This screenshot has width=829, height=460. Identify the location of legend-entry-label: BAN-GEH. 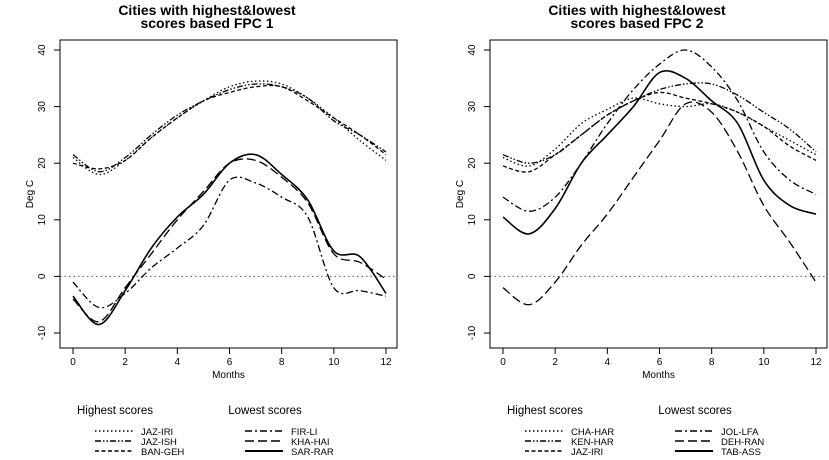
(162, 452).